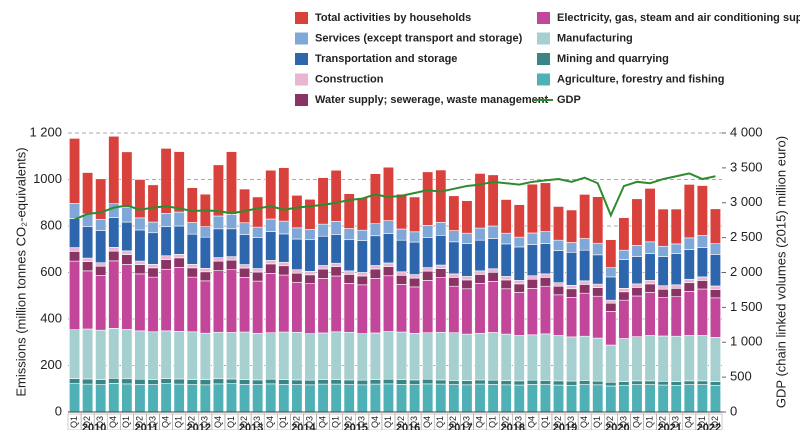 This screenshot has height=430, width=800. I want to click on year-label: 2019, so click(565, 426).